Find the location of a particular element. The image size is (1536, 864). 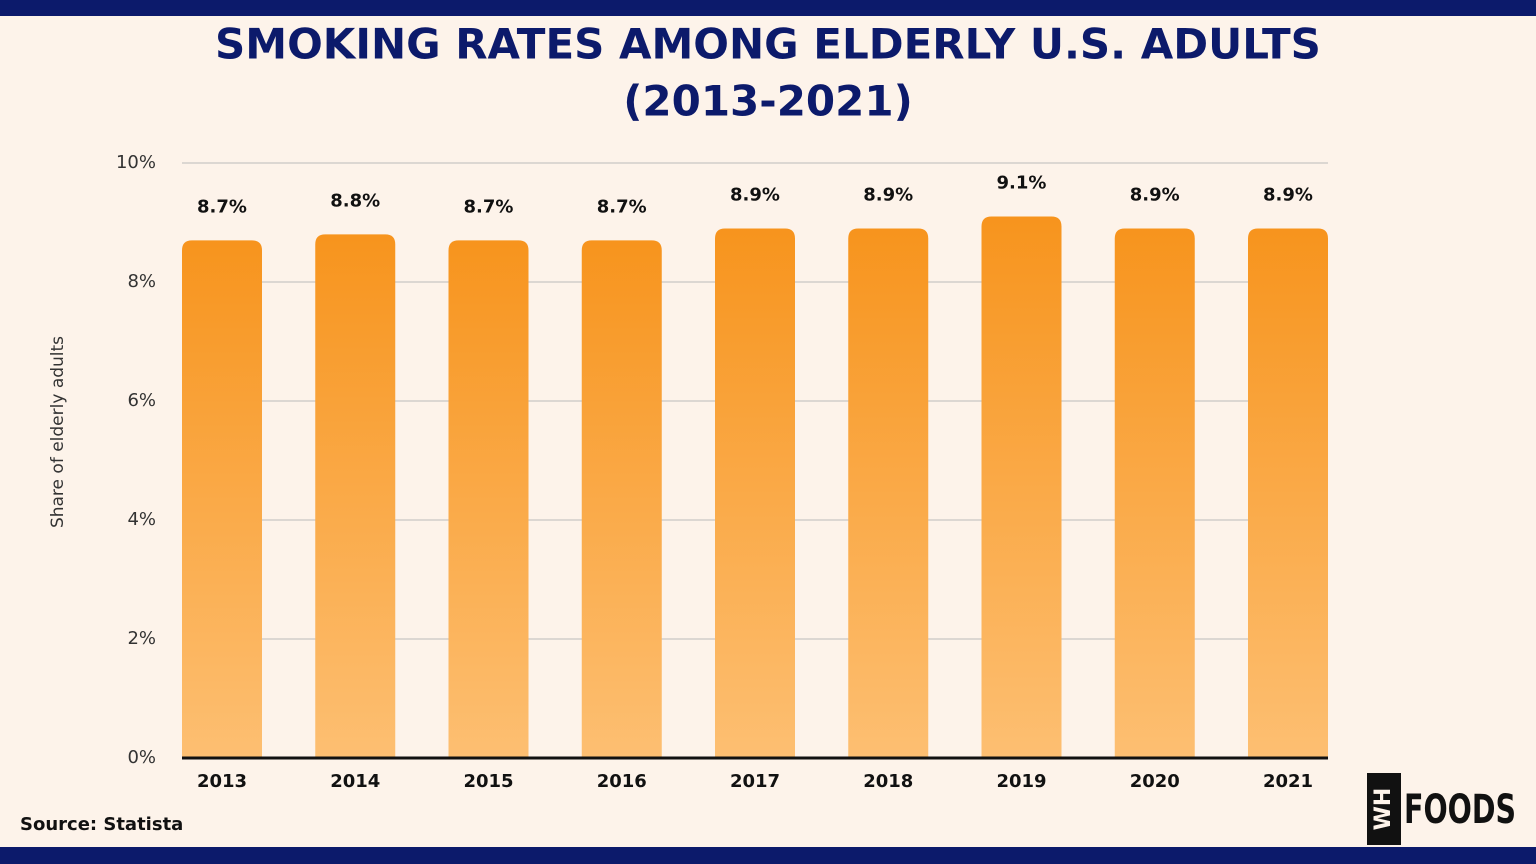

top-band is located at coordinates (768, 8).